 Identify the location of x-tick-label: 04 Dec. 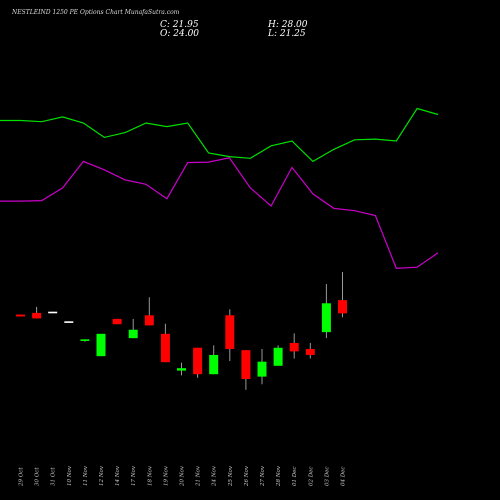
(344, 477).